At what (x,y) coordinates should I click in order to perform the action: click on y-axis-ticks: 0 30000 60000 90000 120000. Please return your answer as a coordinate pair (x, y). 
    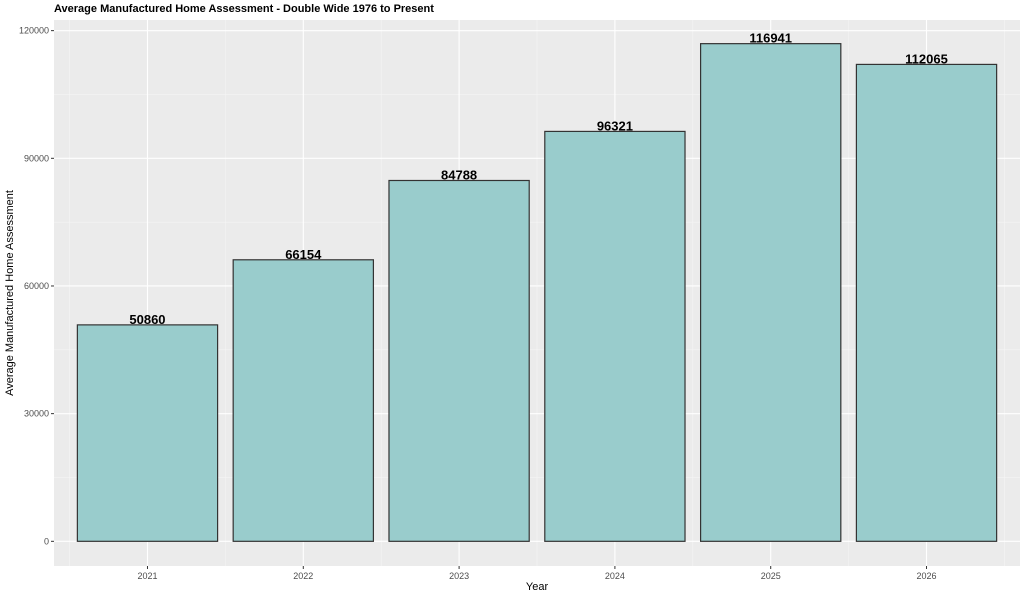
    Looking at the image, I should click on (36, 286).